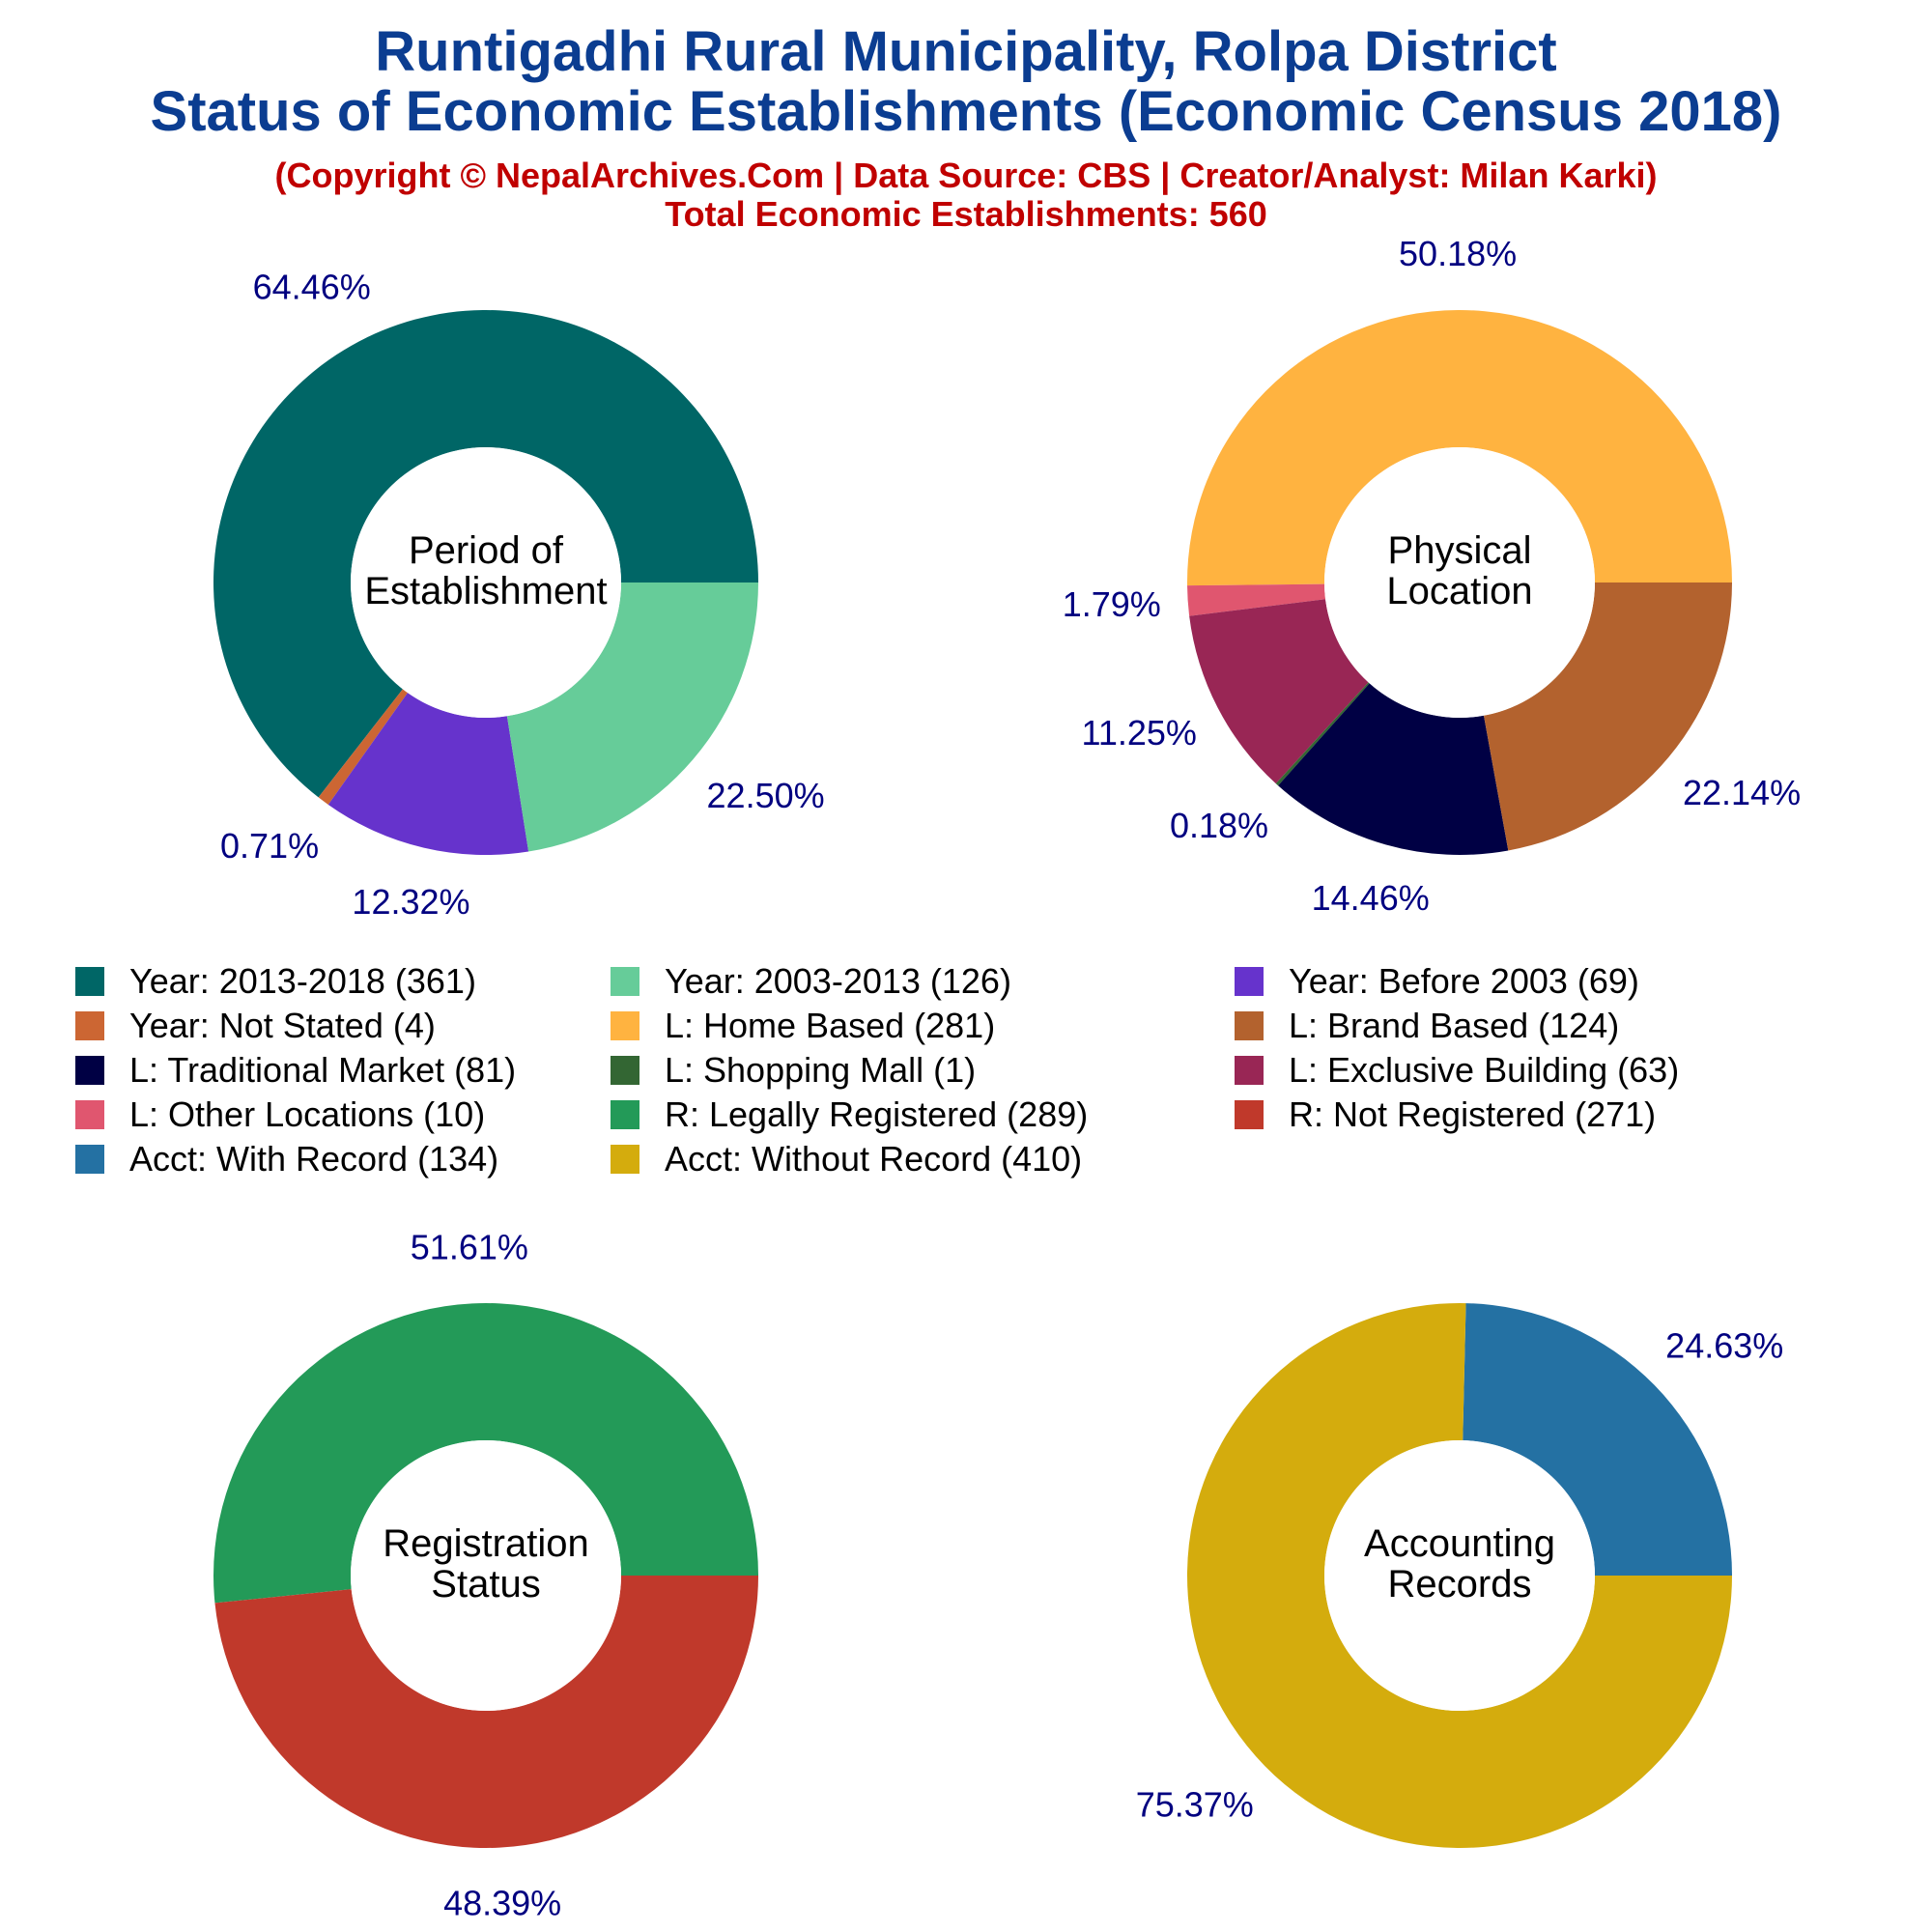 This screenshot has height=1932, width=1932. I want to click on slice-label: 0.18%, so click(1219, 825).